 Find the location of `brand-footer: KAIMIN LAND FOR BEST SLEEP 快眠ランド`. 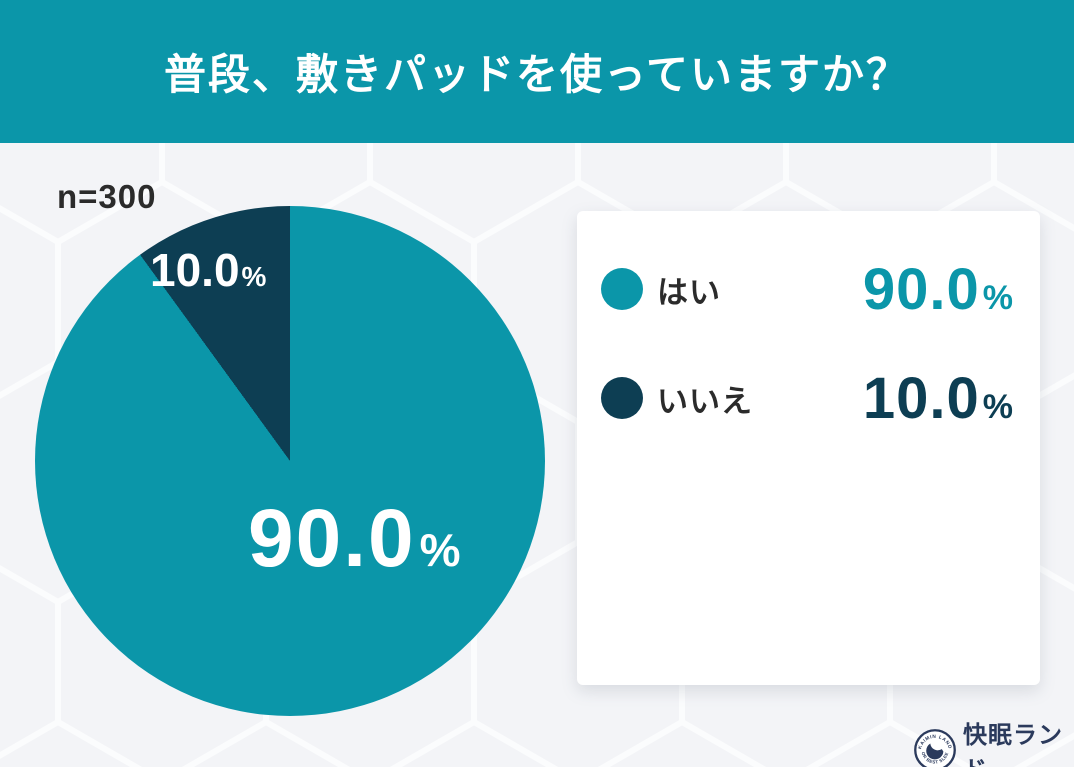

brand-footer: KAIMIN LAND FOR BEST SLEEP 快眠ランド is located at coordinates (994, 741).